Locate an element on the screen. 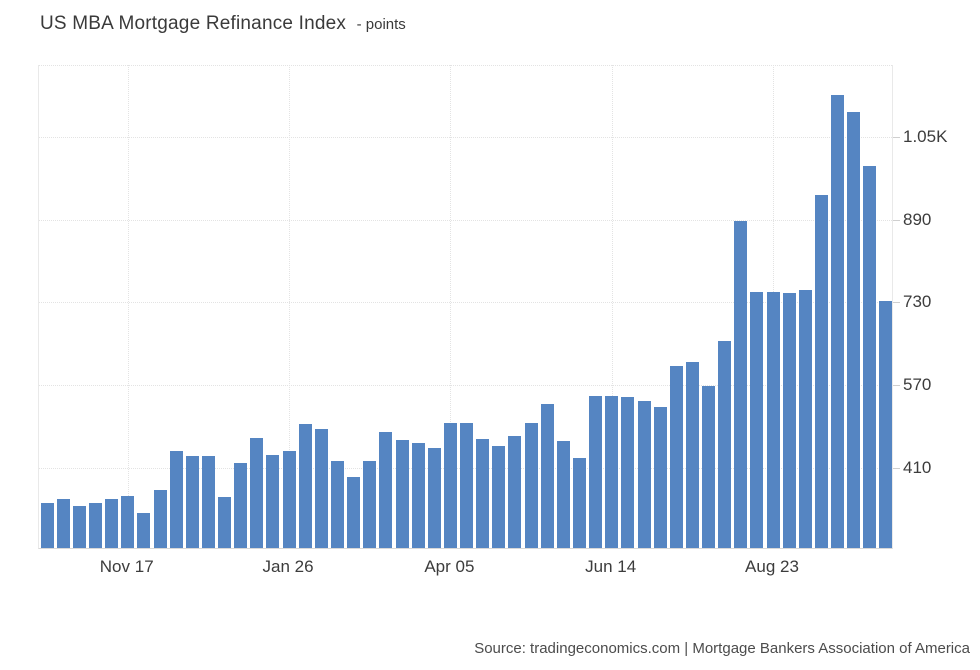 This screenshot has height=670, width=980. plot-top-gridline is located at coordinates (465, 65).